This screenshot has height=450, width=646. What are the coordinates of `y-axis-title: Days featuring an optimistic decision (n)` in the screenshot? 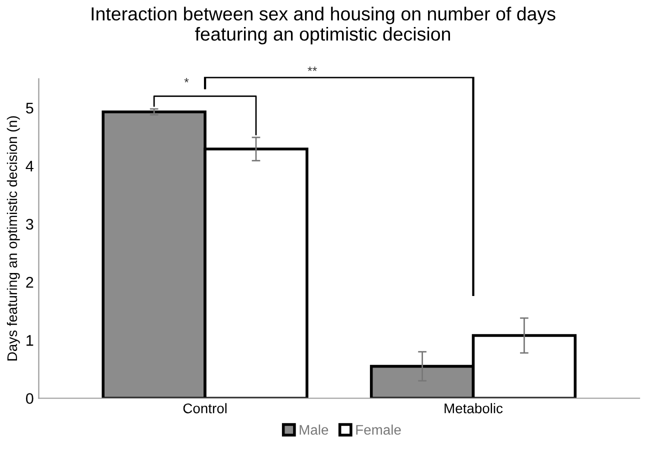 It's located at (13, 238).